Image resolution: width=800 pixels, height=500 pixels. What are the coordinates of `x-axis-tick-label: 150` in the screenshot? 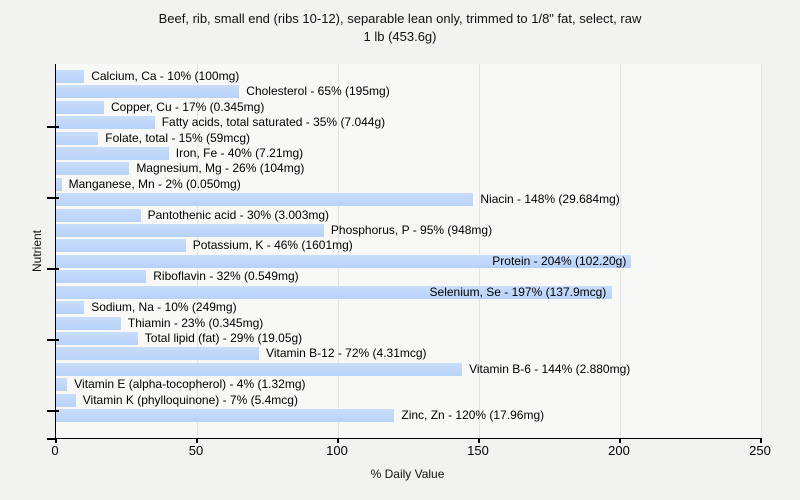 It's located at (478, 450).